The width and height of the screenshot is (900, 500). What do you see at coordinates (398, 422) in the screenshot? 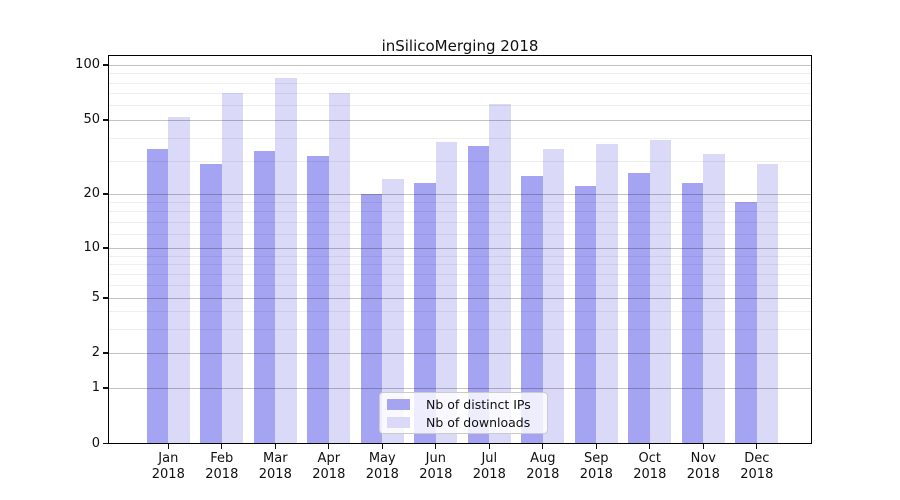
I see `legend-swatch-downloads` at bounding box center [398, 422].